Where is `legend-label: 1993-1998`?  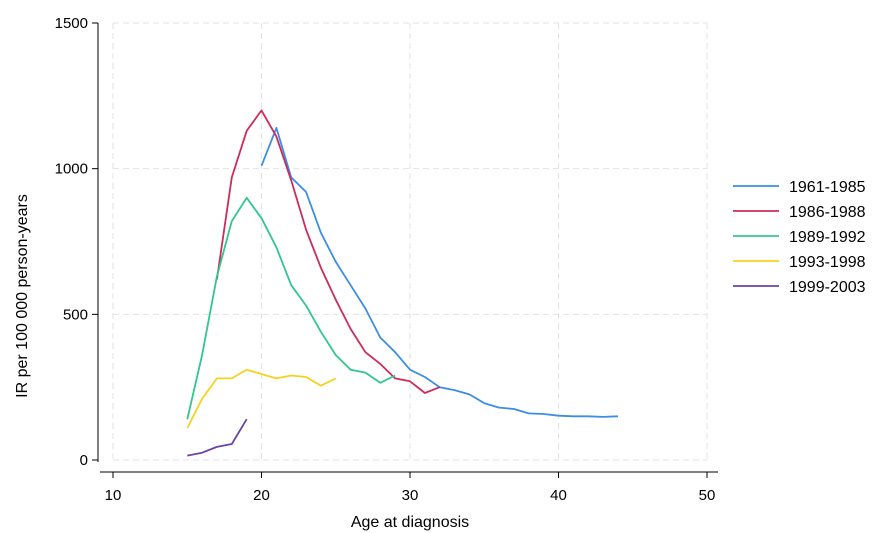 legend-label: 1993-1998 is located at coordinates (827, 262).